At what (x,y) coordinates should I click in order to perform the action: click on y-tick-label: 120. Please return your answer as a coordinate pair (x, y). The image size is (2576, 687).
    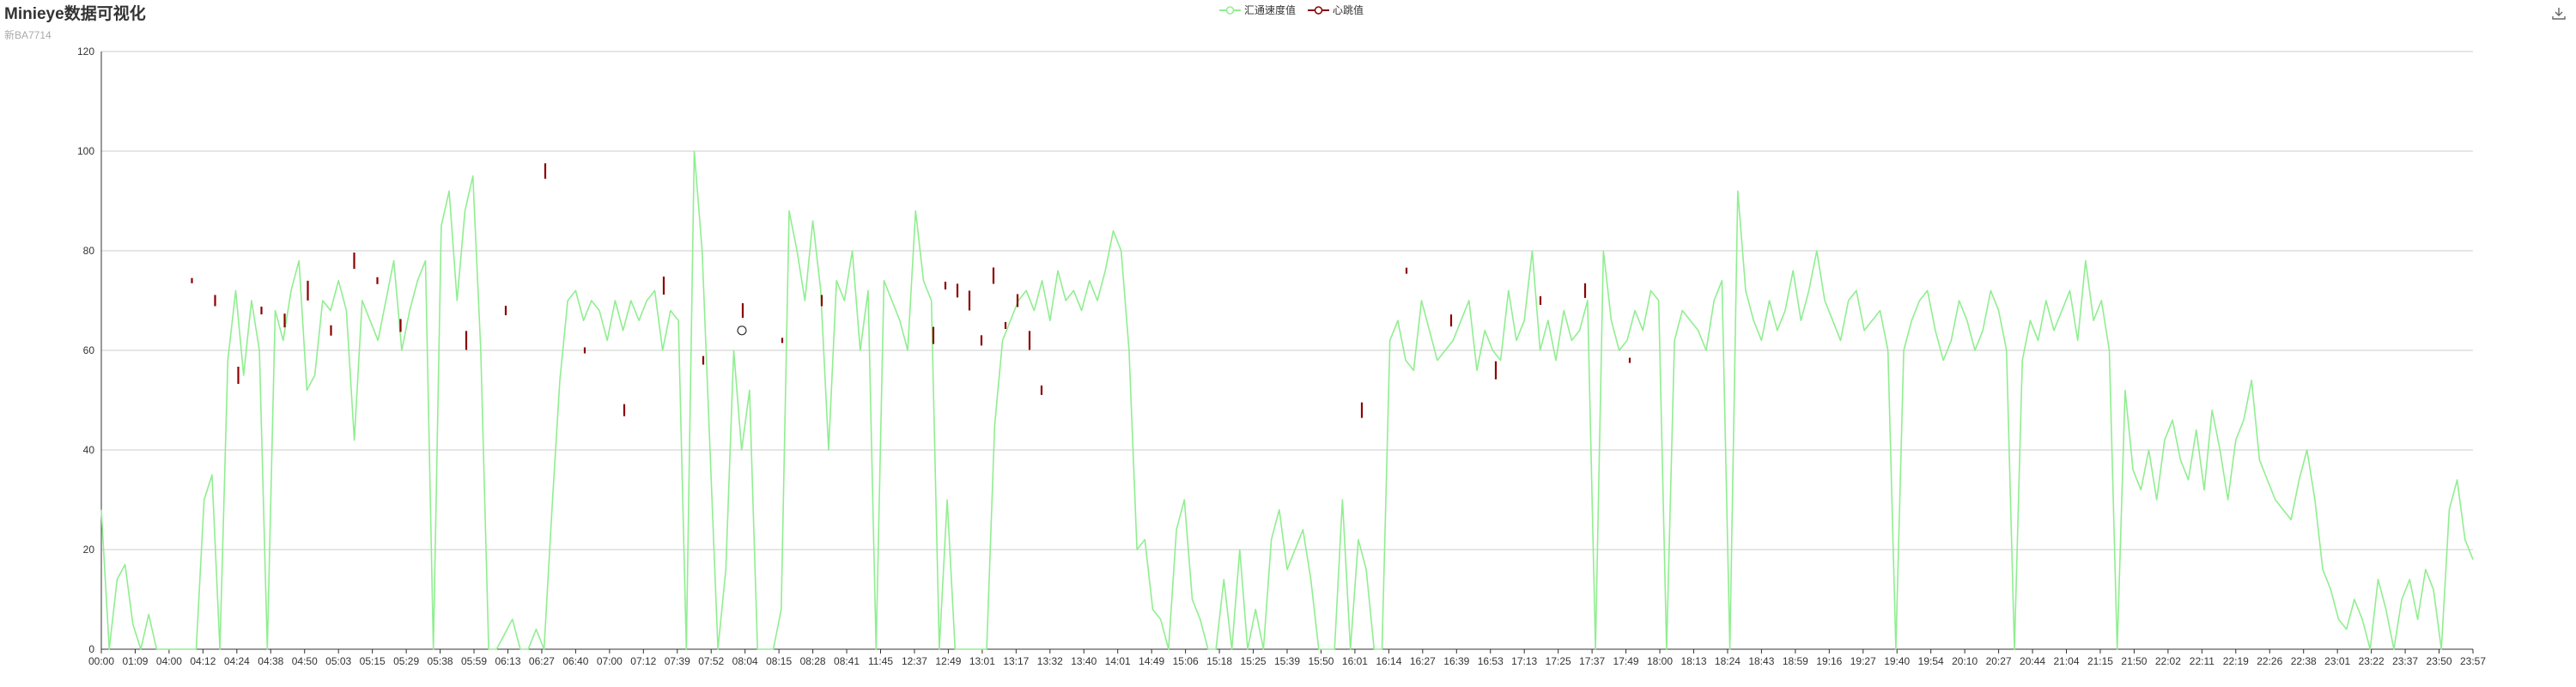
    Looking at the image, I should click on (85, 52).